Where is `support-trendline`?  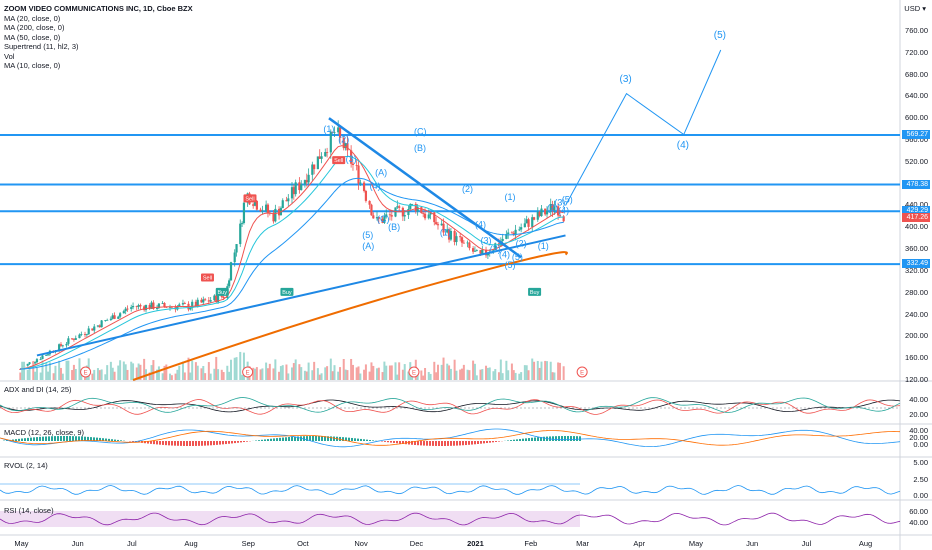
support-trendline is located at coordinates (301, 295).